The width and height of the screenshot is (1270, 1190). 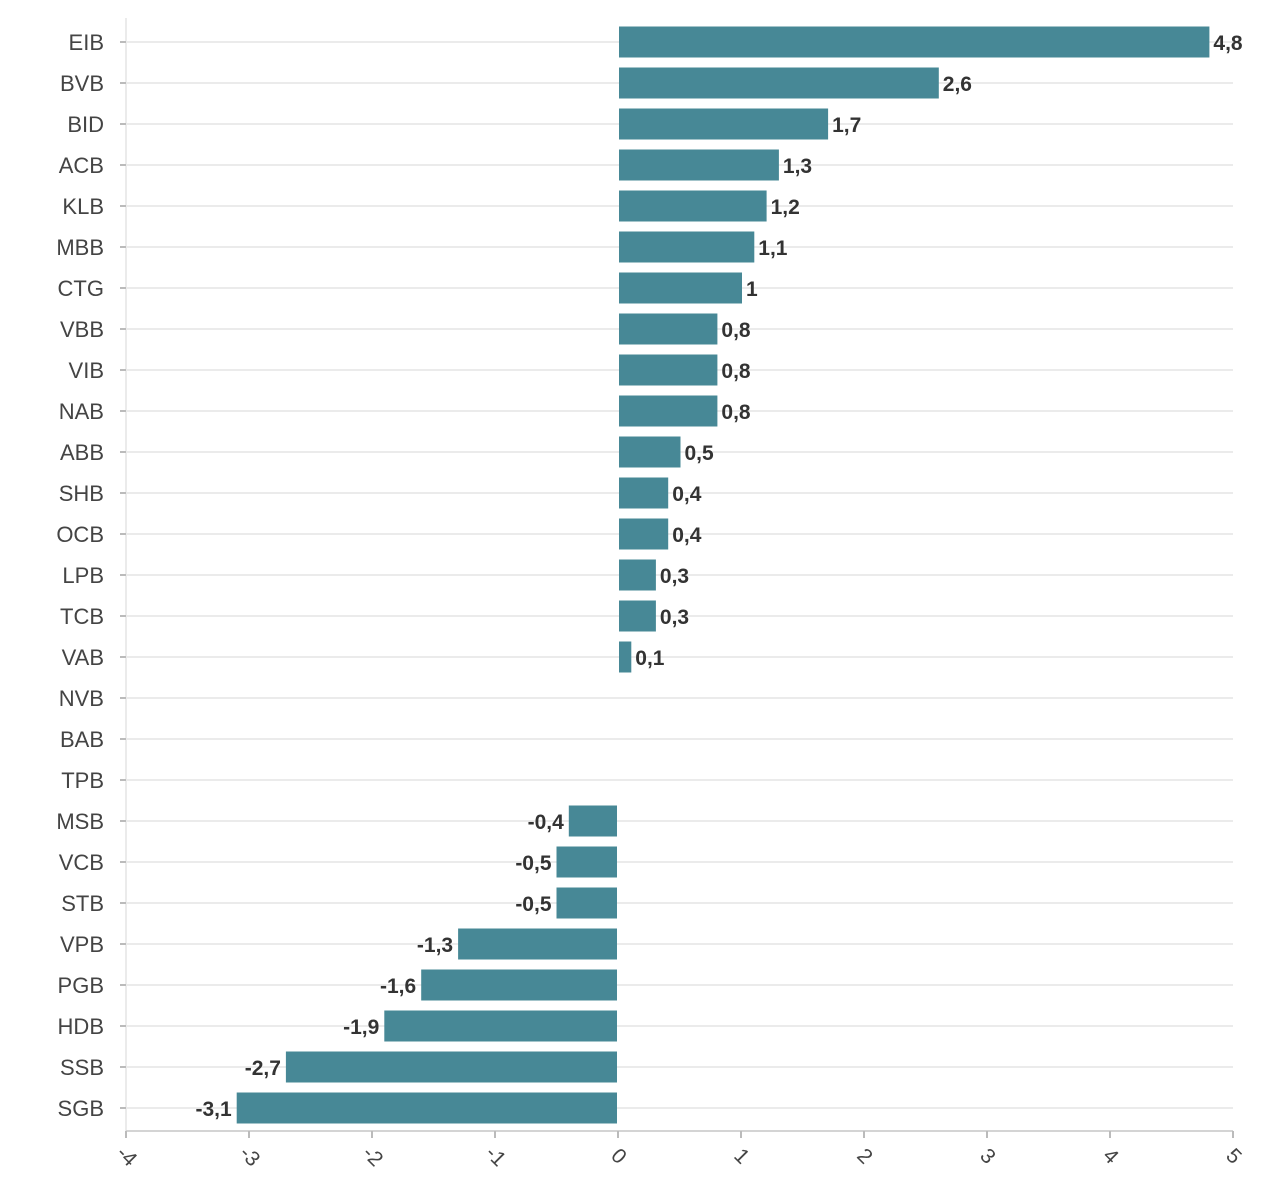 I want to click on category-label-pgb: PGB, so click(x=81, y=985).